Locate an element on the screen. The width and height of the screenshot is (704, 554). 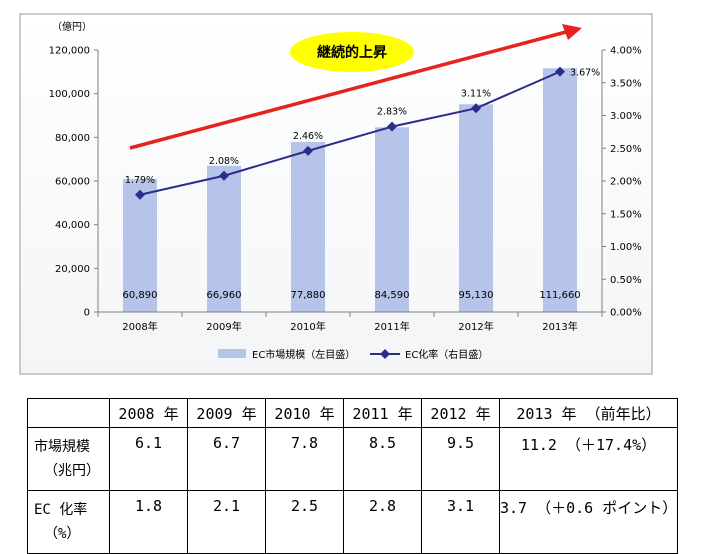
trend-arrow-head is located at coordinates (572, 32).